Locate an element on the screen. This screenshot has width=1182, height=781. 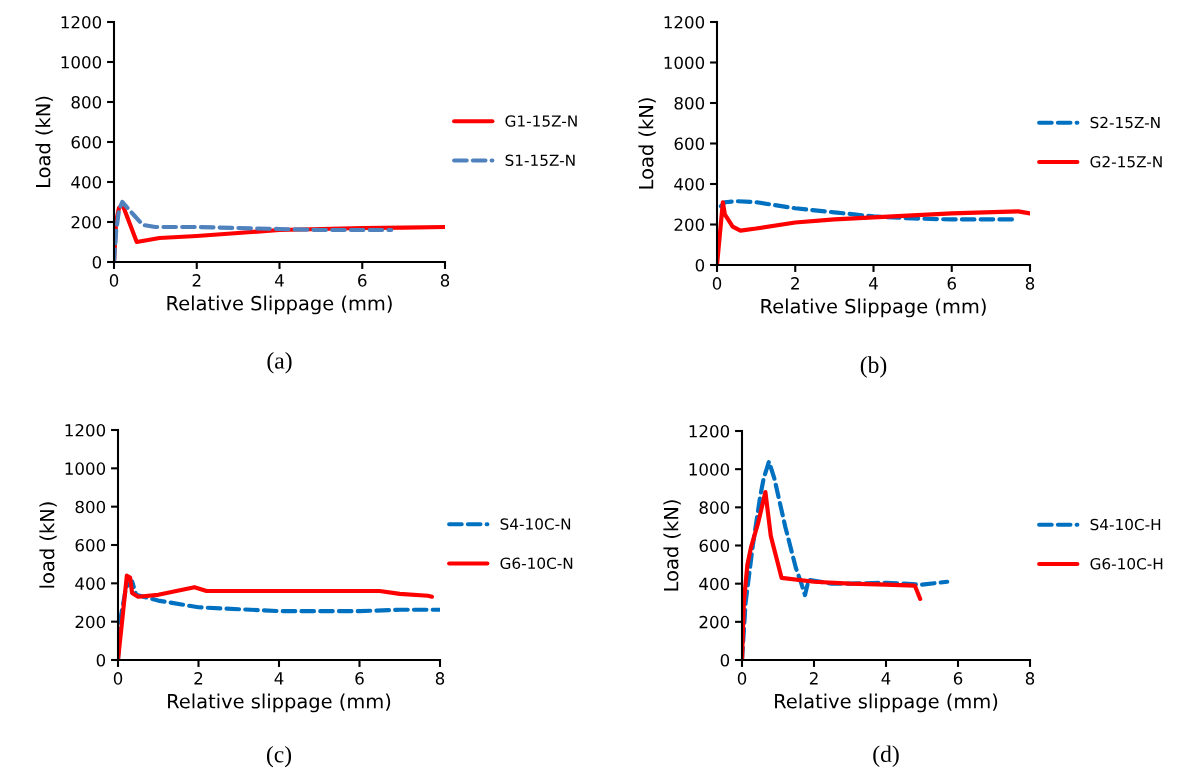
text: (b) is located at coordinates (873, 367).